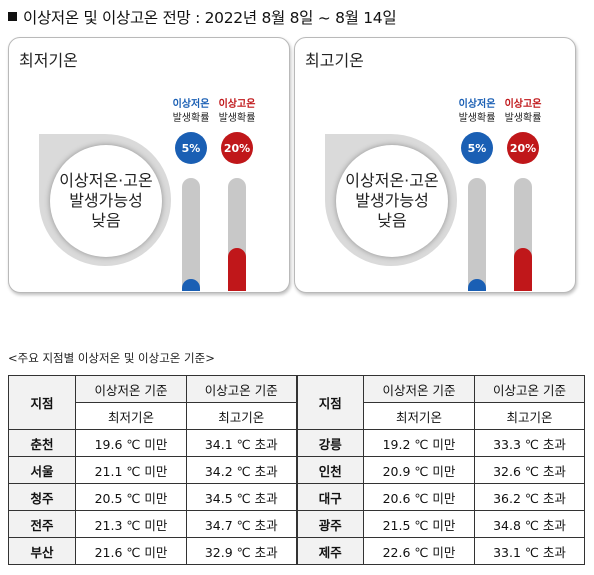 This screenshot has height=575, width=594. Describe the element at coordinates (329, 524) in the screenshot. I see `station-cell: 광주` at that location.